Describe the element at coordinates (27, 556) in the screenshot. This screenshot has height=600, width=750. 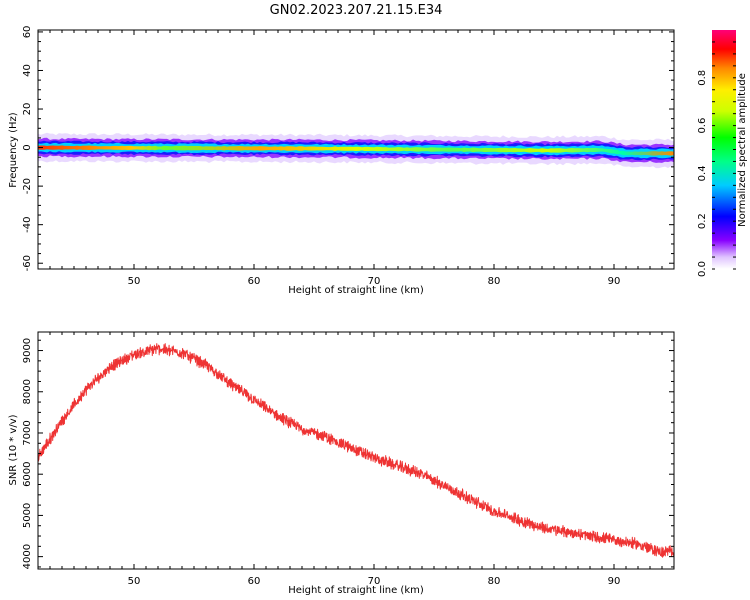
I see `y-tick-label: 4000` at that location.